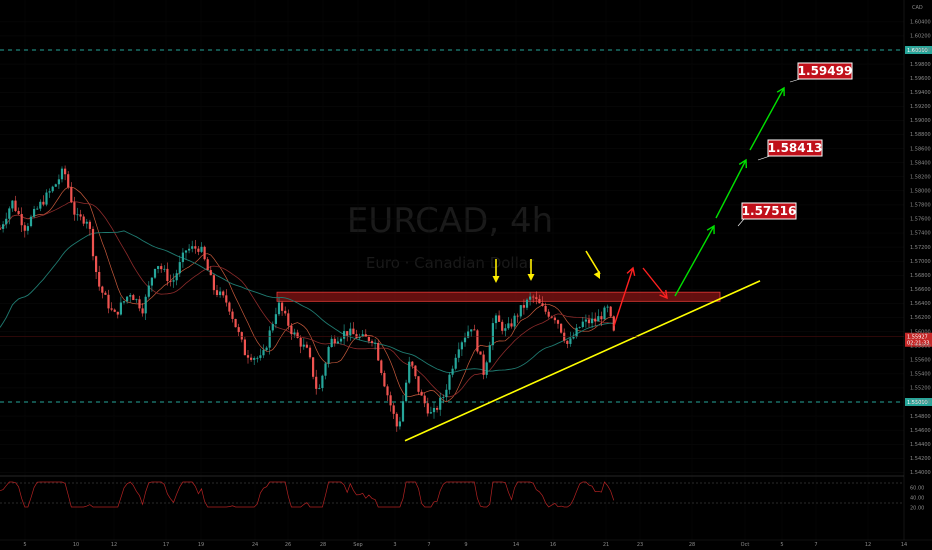 This screenshot has width=932, height=550. What do you see at coordinates (745, 545) in the screenshot?
I see `time-tick-label: Oct` at bounding box center [745, 545].